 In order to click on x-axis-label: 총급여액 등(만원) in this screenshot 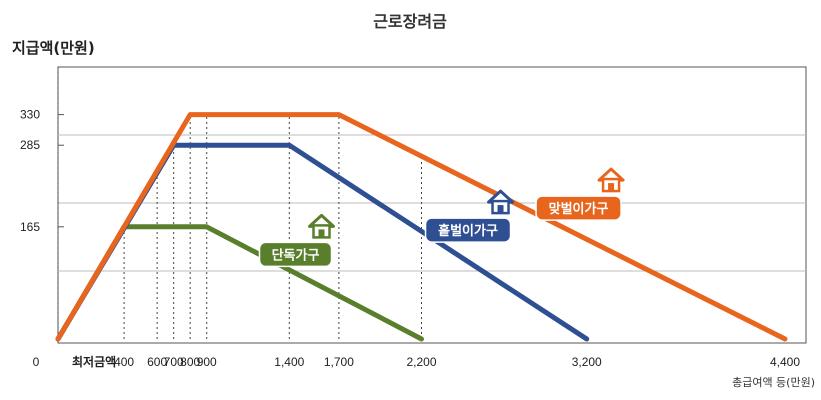, I will do `click(773, 382)`.